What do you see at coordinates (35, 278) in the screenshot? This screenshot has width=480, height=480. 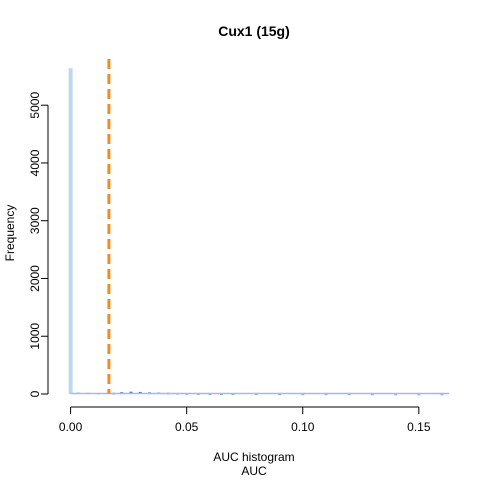 I see `y-tick-label: 2000` at bounding box center [35, 278].